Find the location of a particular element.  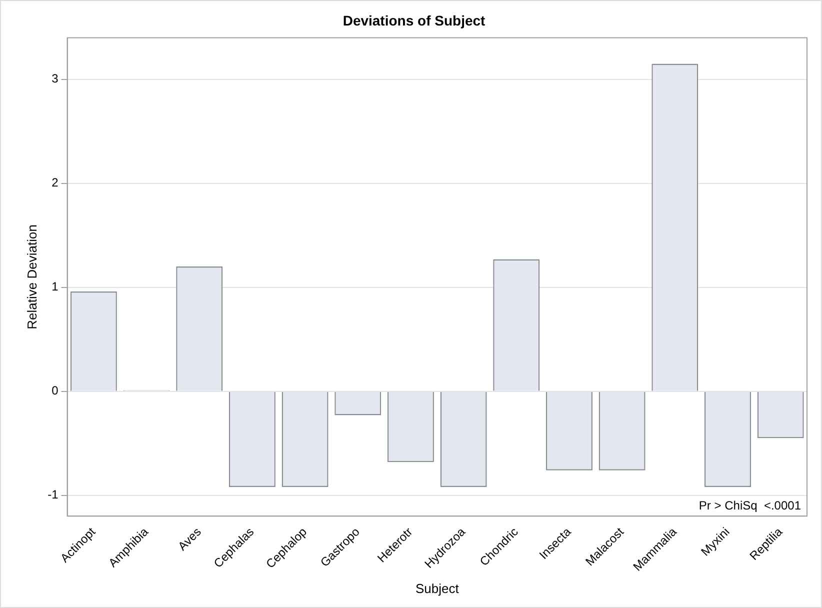

y-tick-label: -1 is located at coordinates (53, 495).